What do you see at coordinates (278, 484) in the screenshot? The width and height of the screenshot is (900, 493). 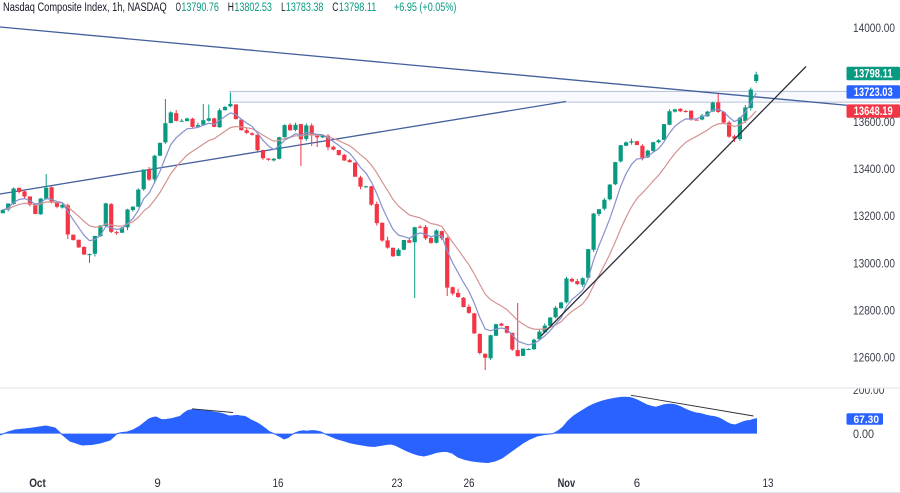 I see `svg-text: 16` at bounding box center [278, 484].